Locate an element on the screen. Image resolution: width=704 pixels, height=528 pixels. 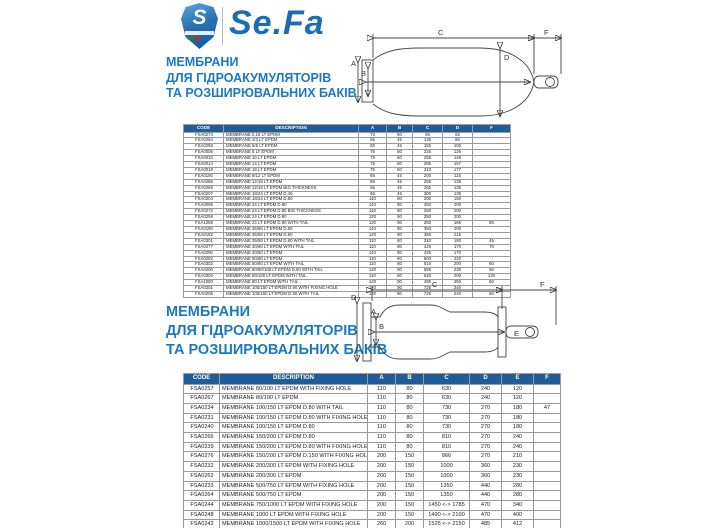
cell-description: MEMBRANE 1000 LT EPDM WITH FIXING HOLE is located at coordinates (293, 515).